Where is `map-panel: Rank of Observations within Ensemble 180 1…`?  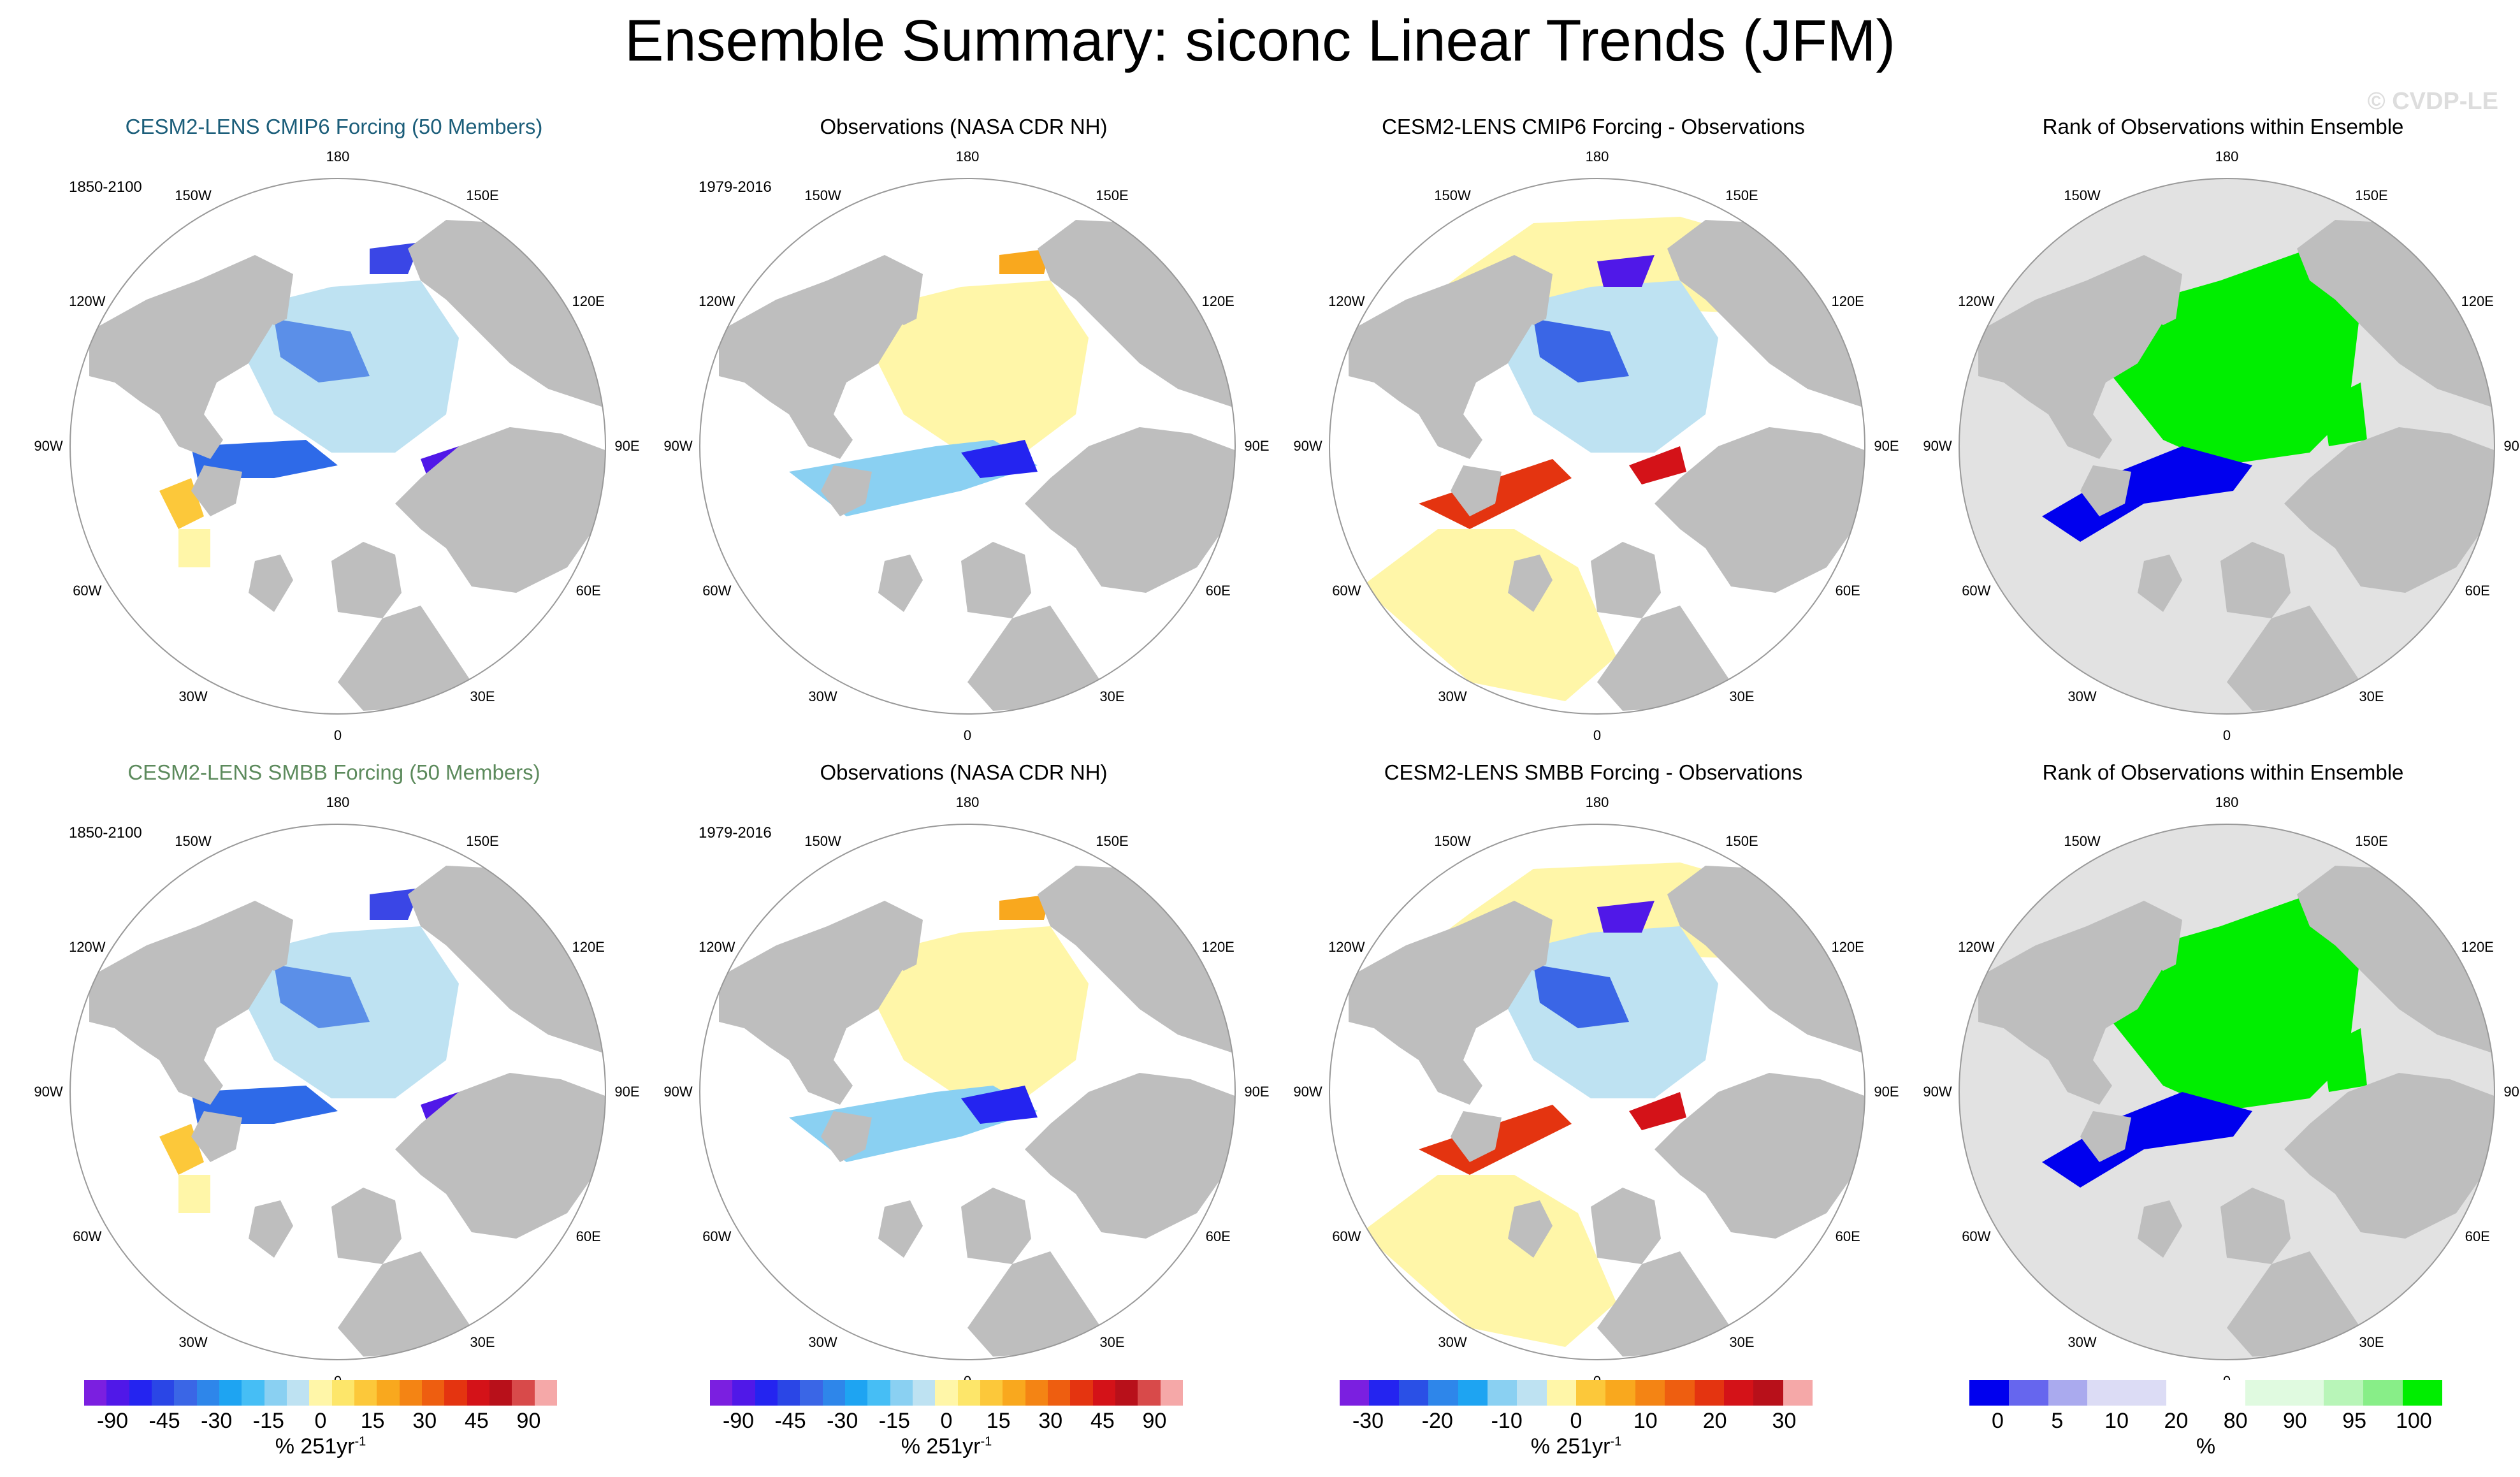
map-panel: Rank of Observations within Ensemble 180 1… is located at coordinates (2214, 1082).